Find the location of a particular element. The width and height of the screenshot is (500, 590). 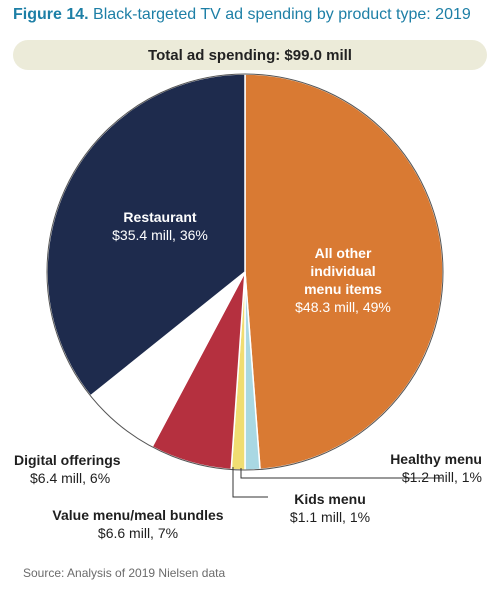

label-healthy-menu: Healthy menu $1.2 mill, 1% is located at coordinates (417, 468).